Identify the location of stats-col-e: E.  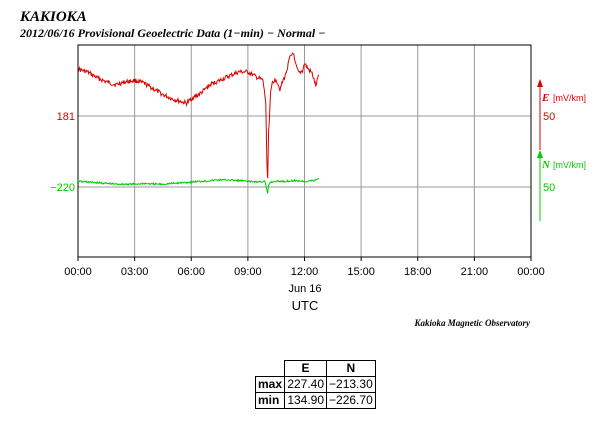
(306, 368).